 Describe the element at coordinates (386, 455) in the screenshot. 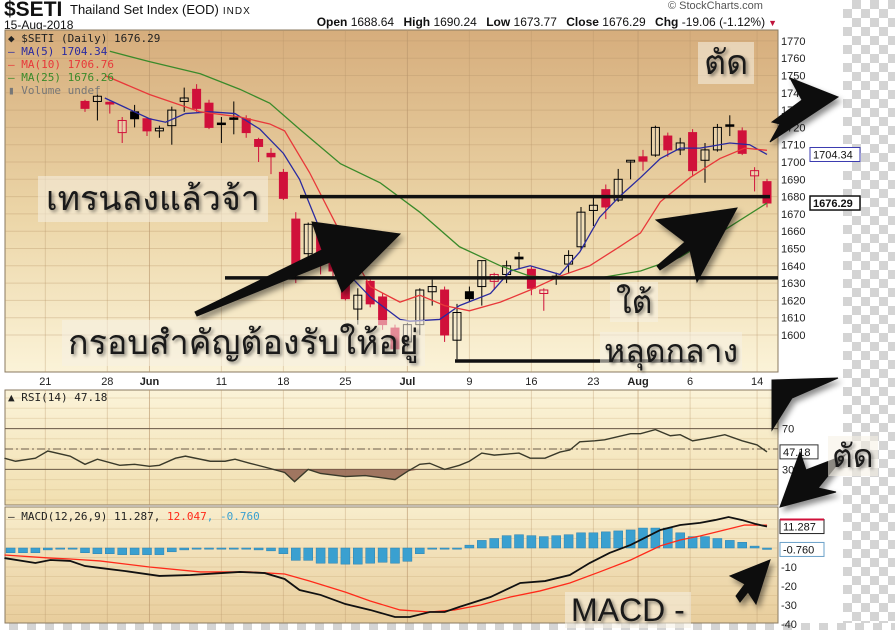

I see `rsi-line` at that location.